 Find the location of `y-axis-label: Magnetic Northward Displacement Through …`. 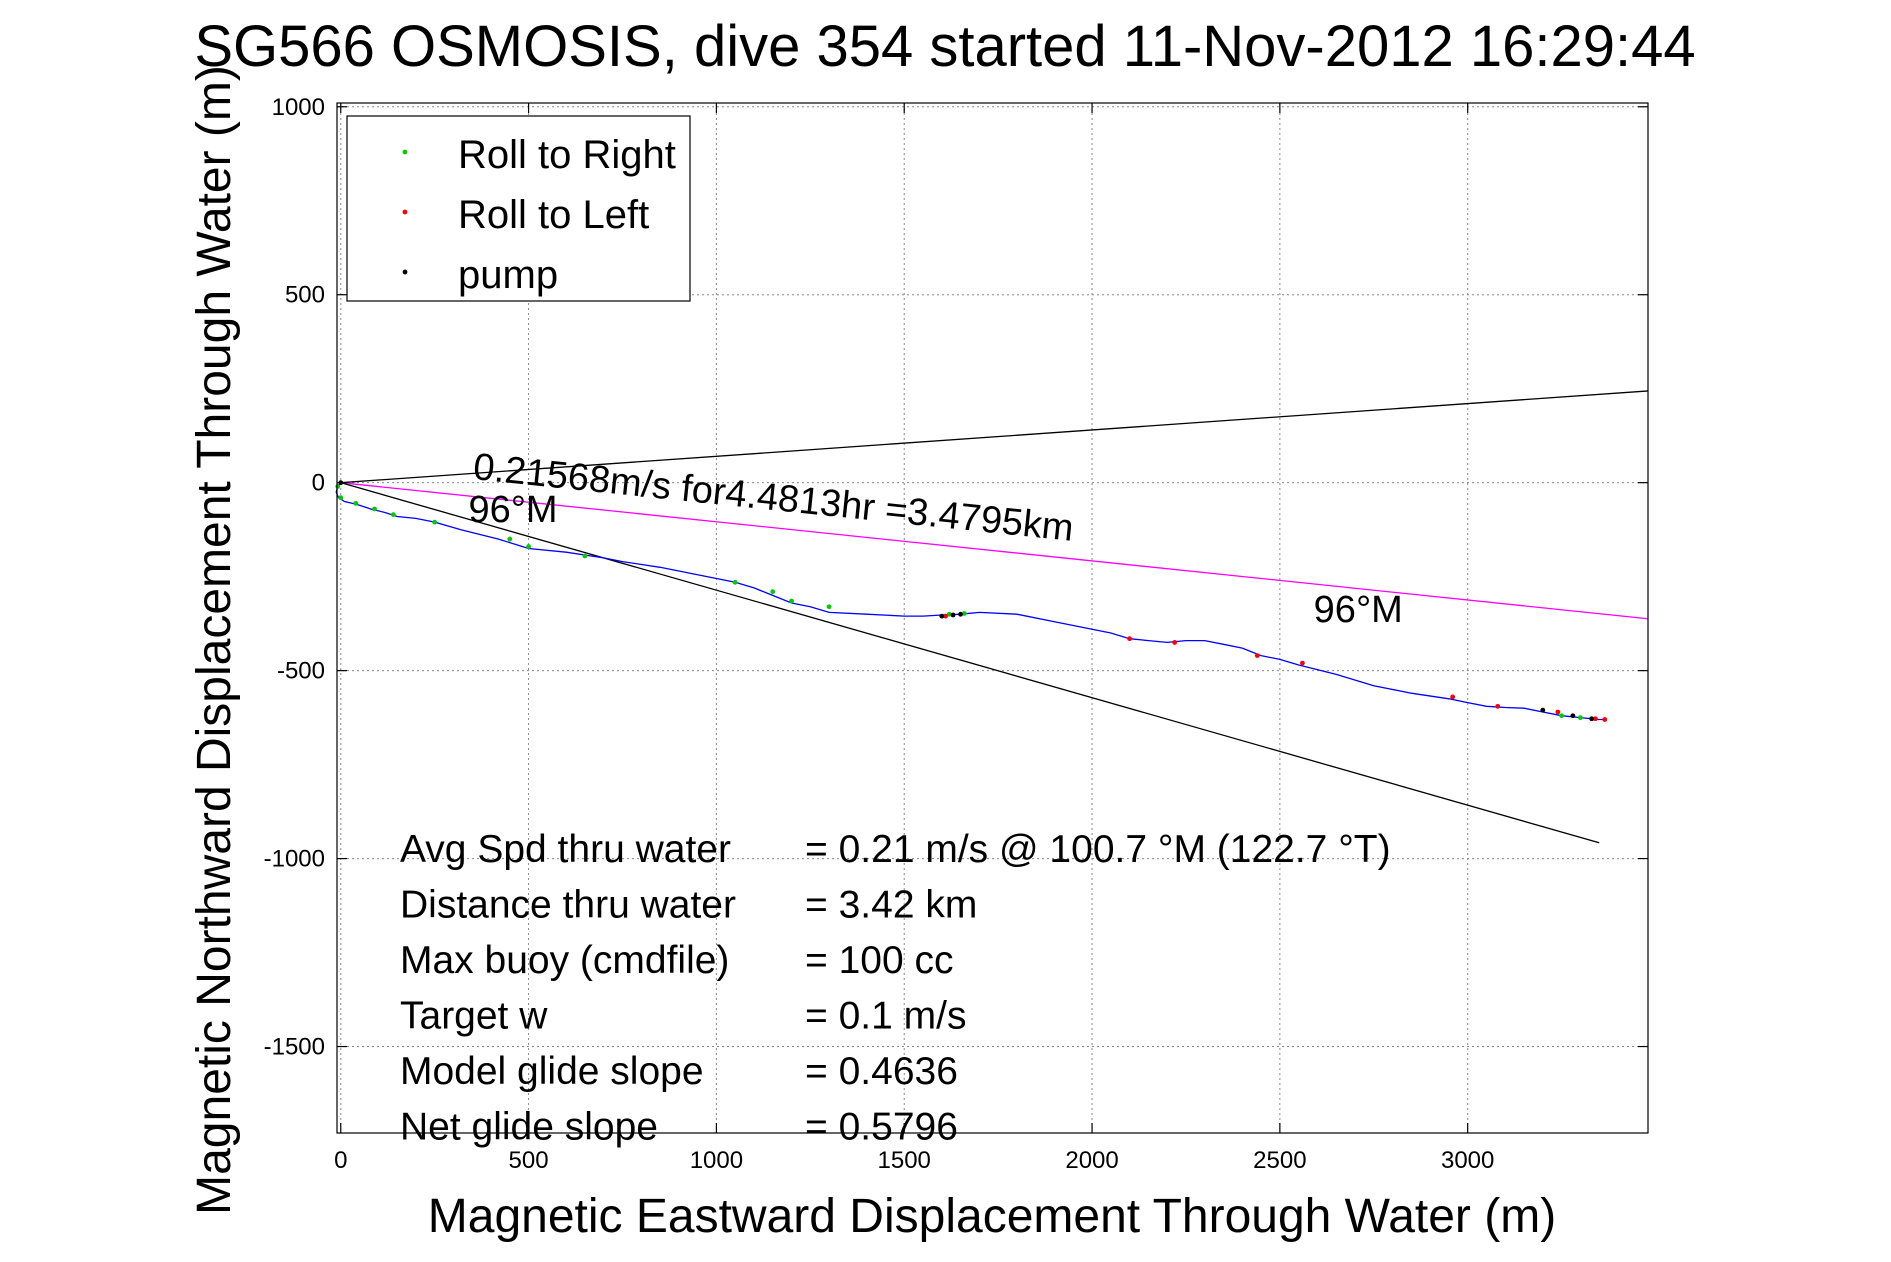

y-axis-label: Magnetic Northward Displacement Through … is located at coordinates (214, 640).